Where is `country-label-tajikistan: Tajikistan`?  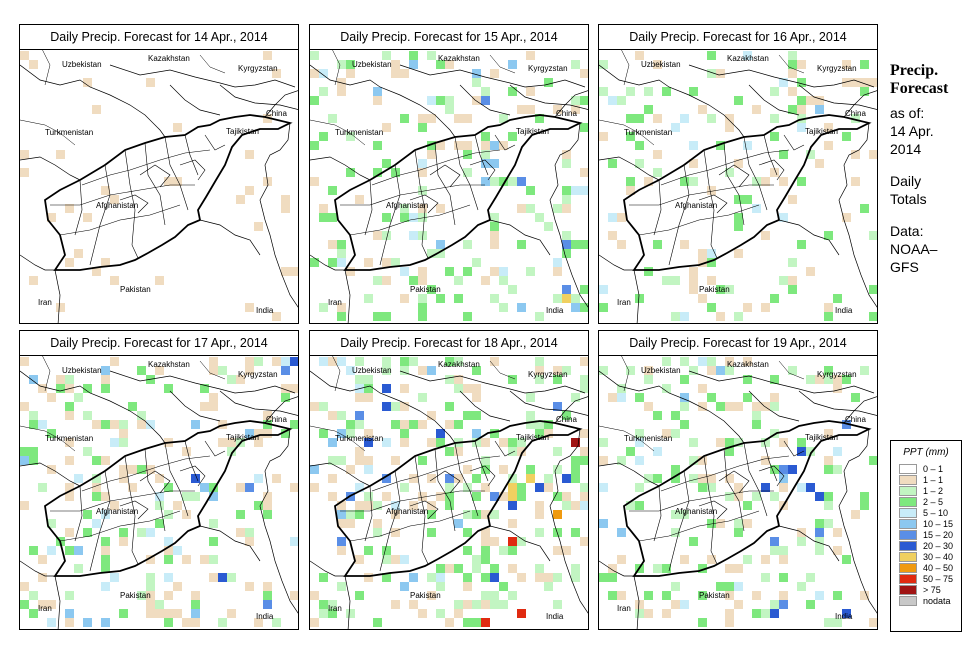
country-label-tajikistan: Tajikistan is located at coordinates (532, 131).